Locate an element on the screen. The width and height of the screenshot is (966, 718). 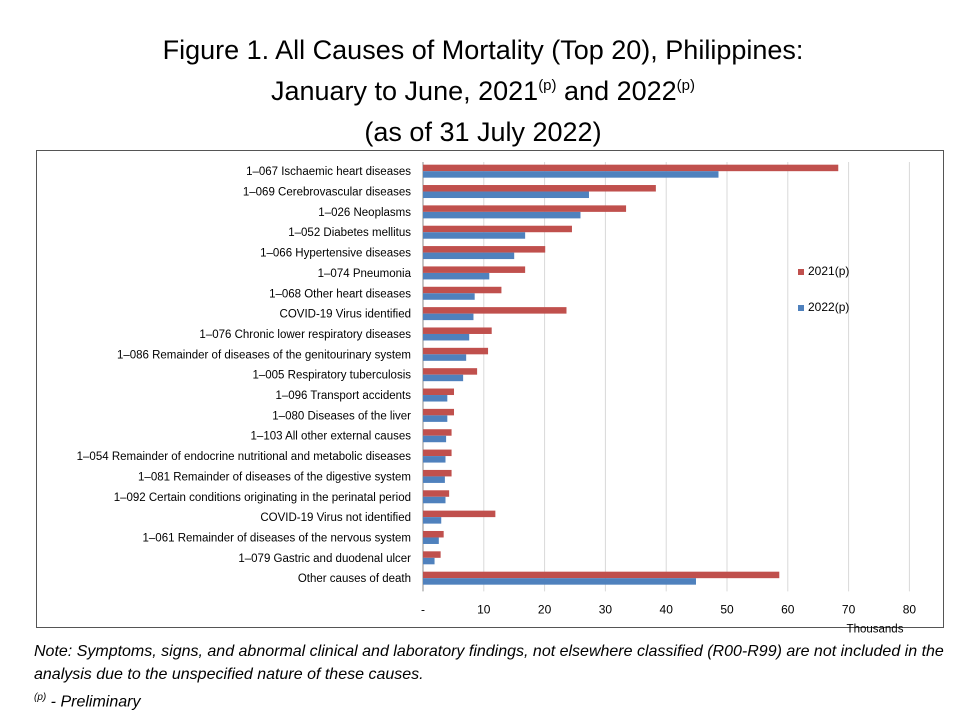
category-label: 1–066 Hypertensive diseases is located at coordinates (335, 254).